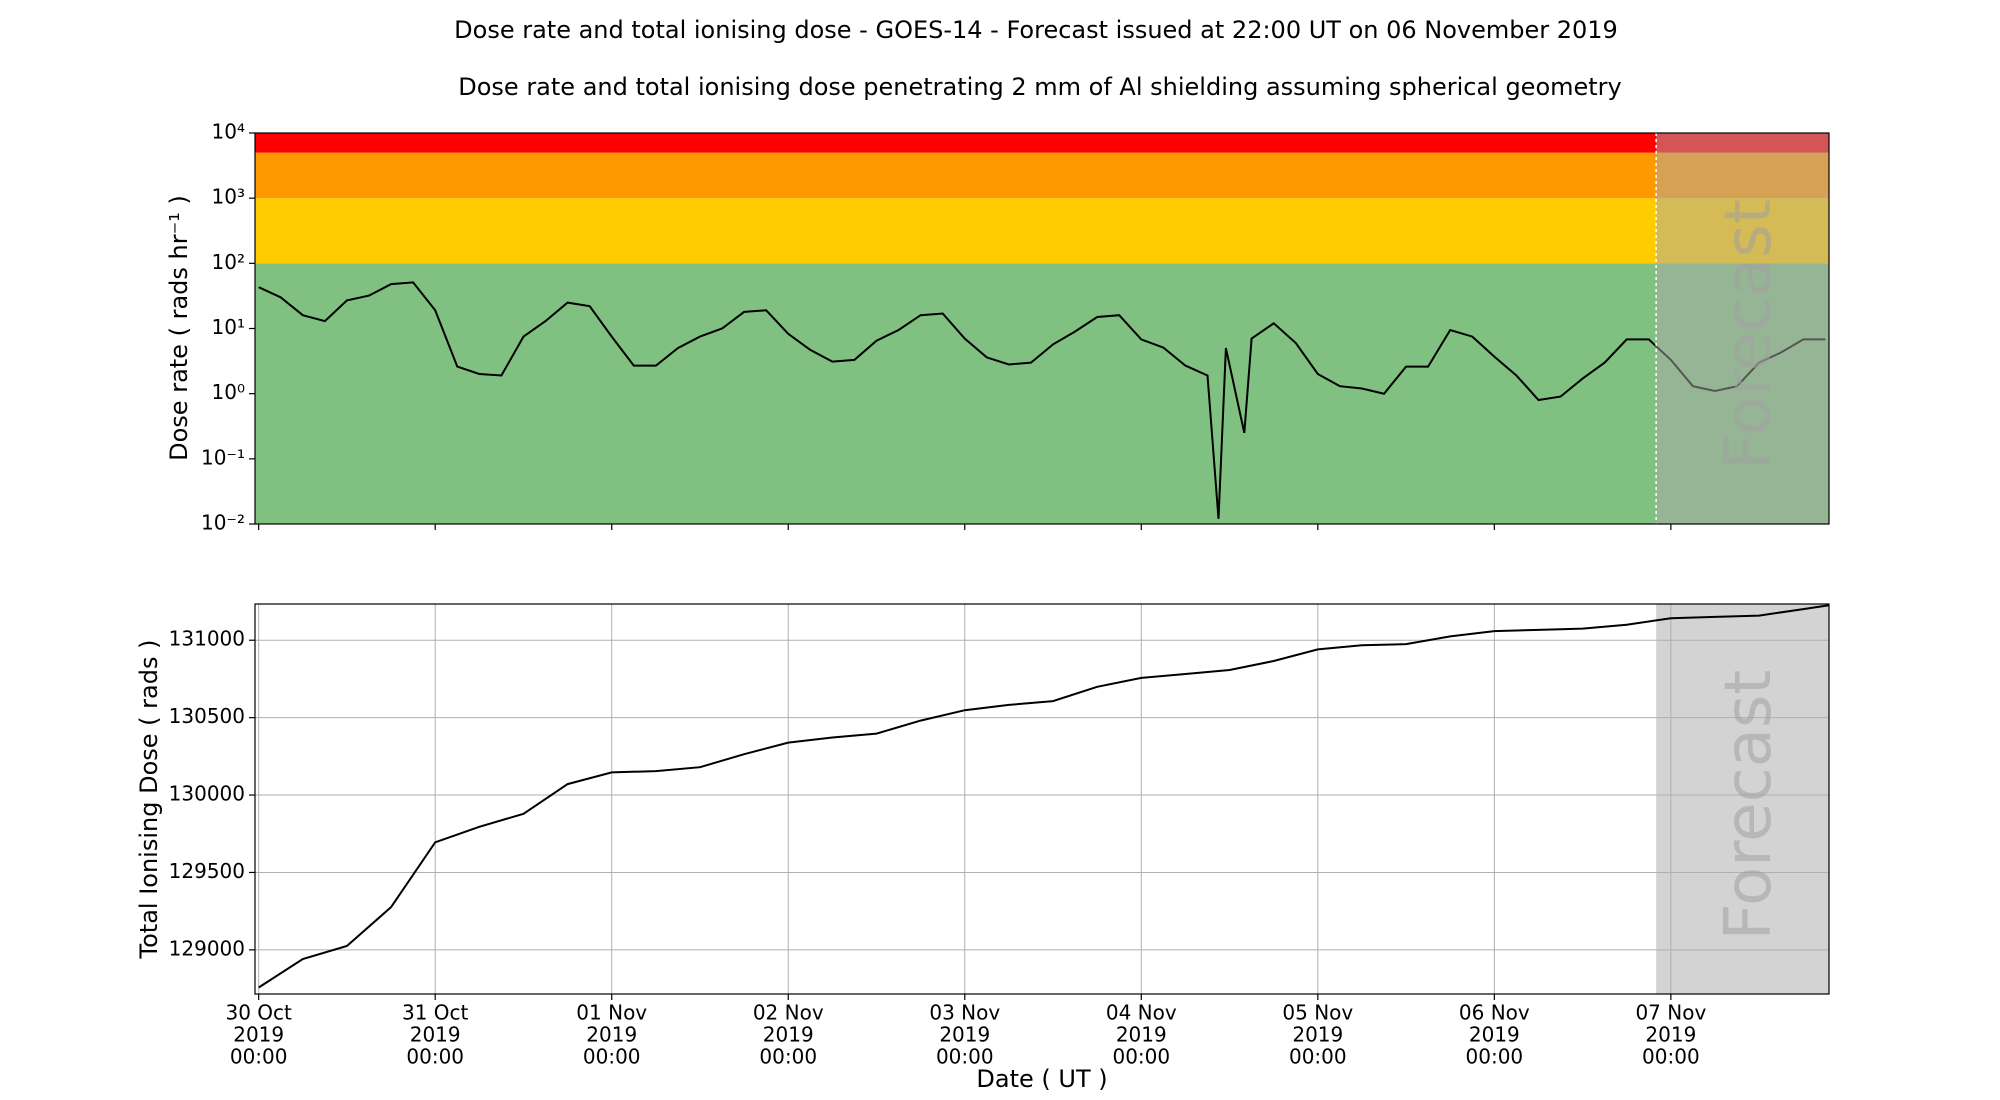  What do you see at coordinates (207, 716) in the screenshot?
I see `y-tick-label: 130500` at bounding box center [207, 716].